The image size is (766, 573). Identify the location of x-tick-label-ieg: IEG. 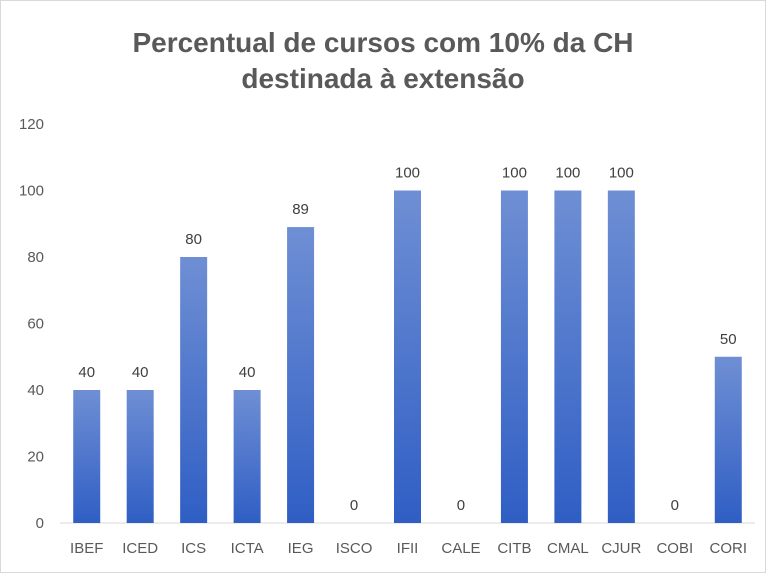
(301, 548).